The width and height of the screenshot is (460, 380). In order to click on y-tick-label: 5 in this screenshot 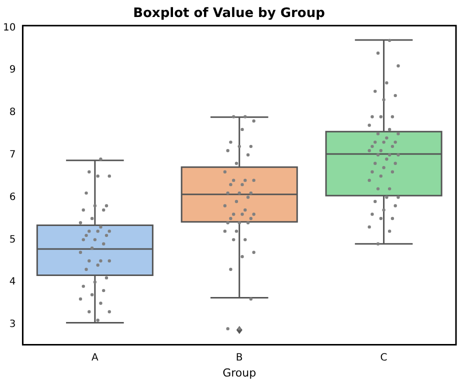, I will do `click(12, 240)`.